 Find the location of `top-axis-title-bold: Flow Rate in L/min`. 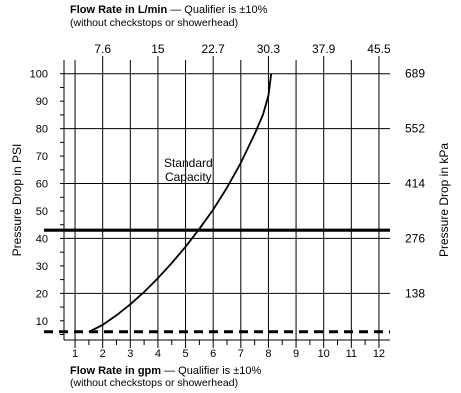

top-axis-title-bold: Flow Rate in L/min is located at coordinates (119, 10).